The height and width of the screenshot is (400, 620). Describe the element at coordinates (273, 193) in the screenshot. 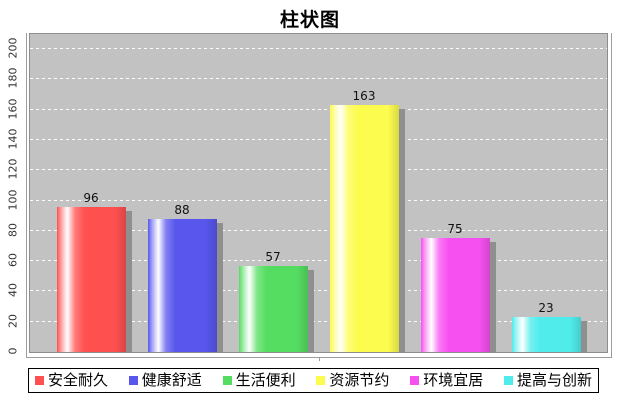

I see `bar-group-生活便利: 57` at that location.